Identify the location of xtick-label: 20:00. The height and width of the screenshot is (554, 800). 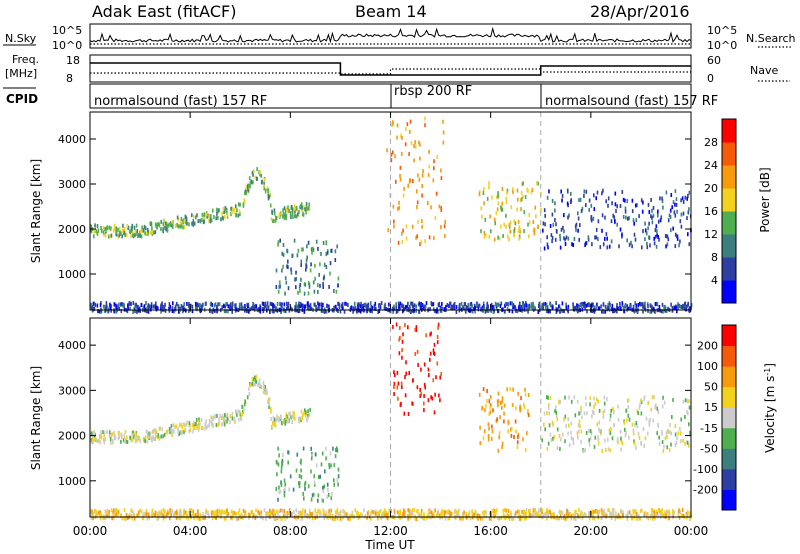
(591, 531).